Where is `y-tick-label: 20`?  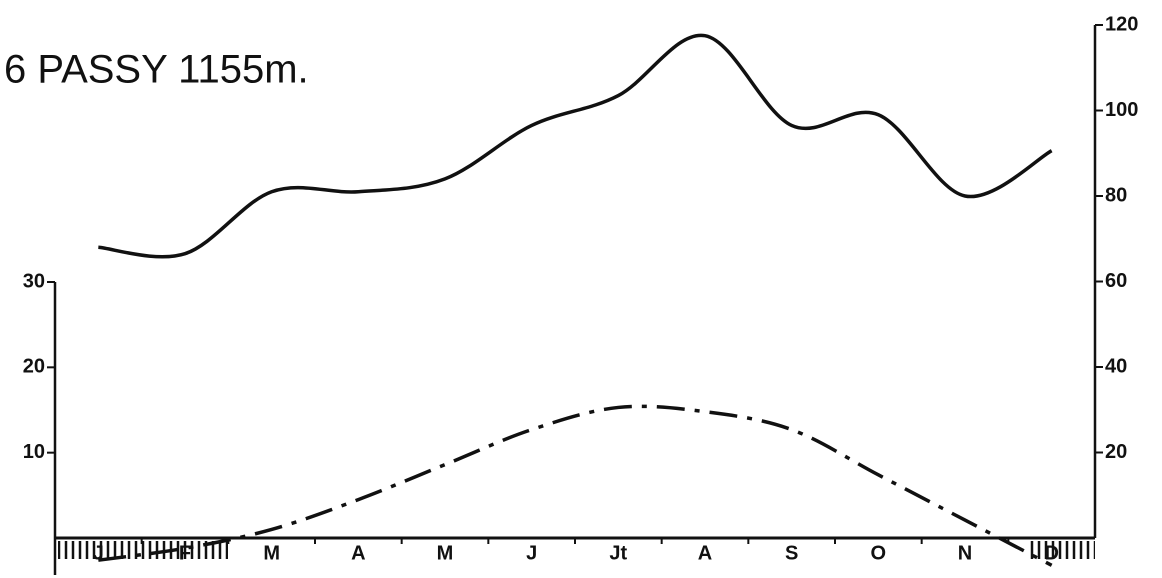 y-tick-label: 20 is located at coordinates (34, 367).